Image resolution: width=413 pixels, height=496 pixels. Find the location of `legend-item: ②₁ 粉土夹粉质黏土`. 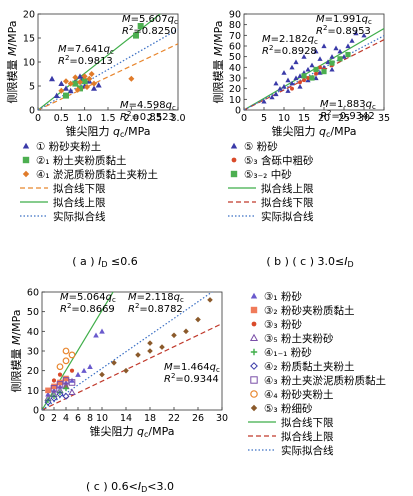

legend-item: ②₁ 粉土夹粉质黏土 is located at coordinates (74, 160).